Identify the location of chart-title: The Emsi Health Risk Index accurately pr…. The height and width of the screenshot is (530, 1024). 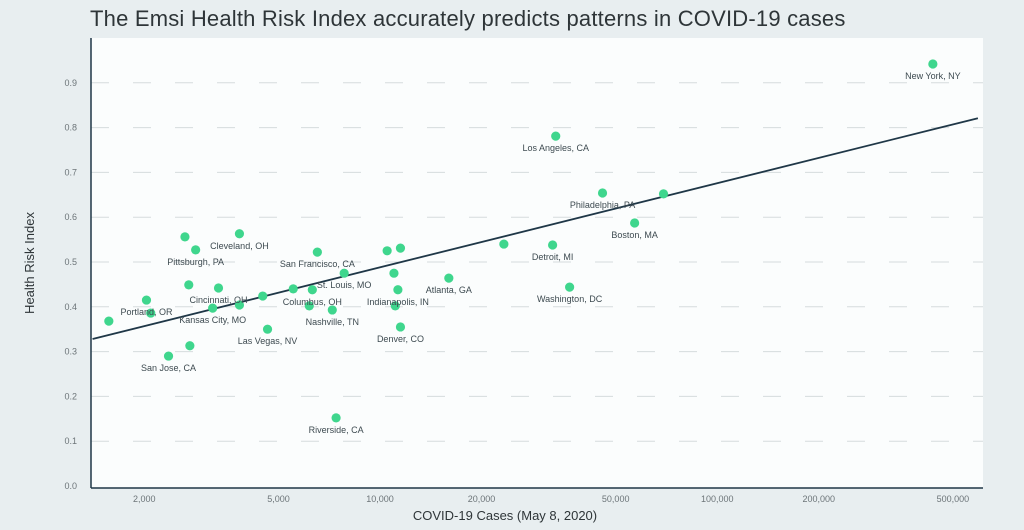
(468, 18).